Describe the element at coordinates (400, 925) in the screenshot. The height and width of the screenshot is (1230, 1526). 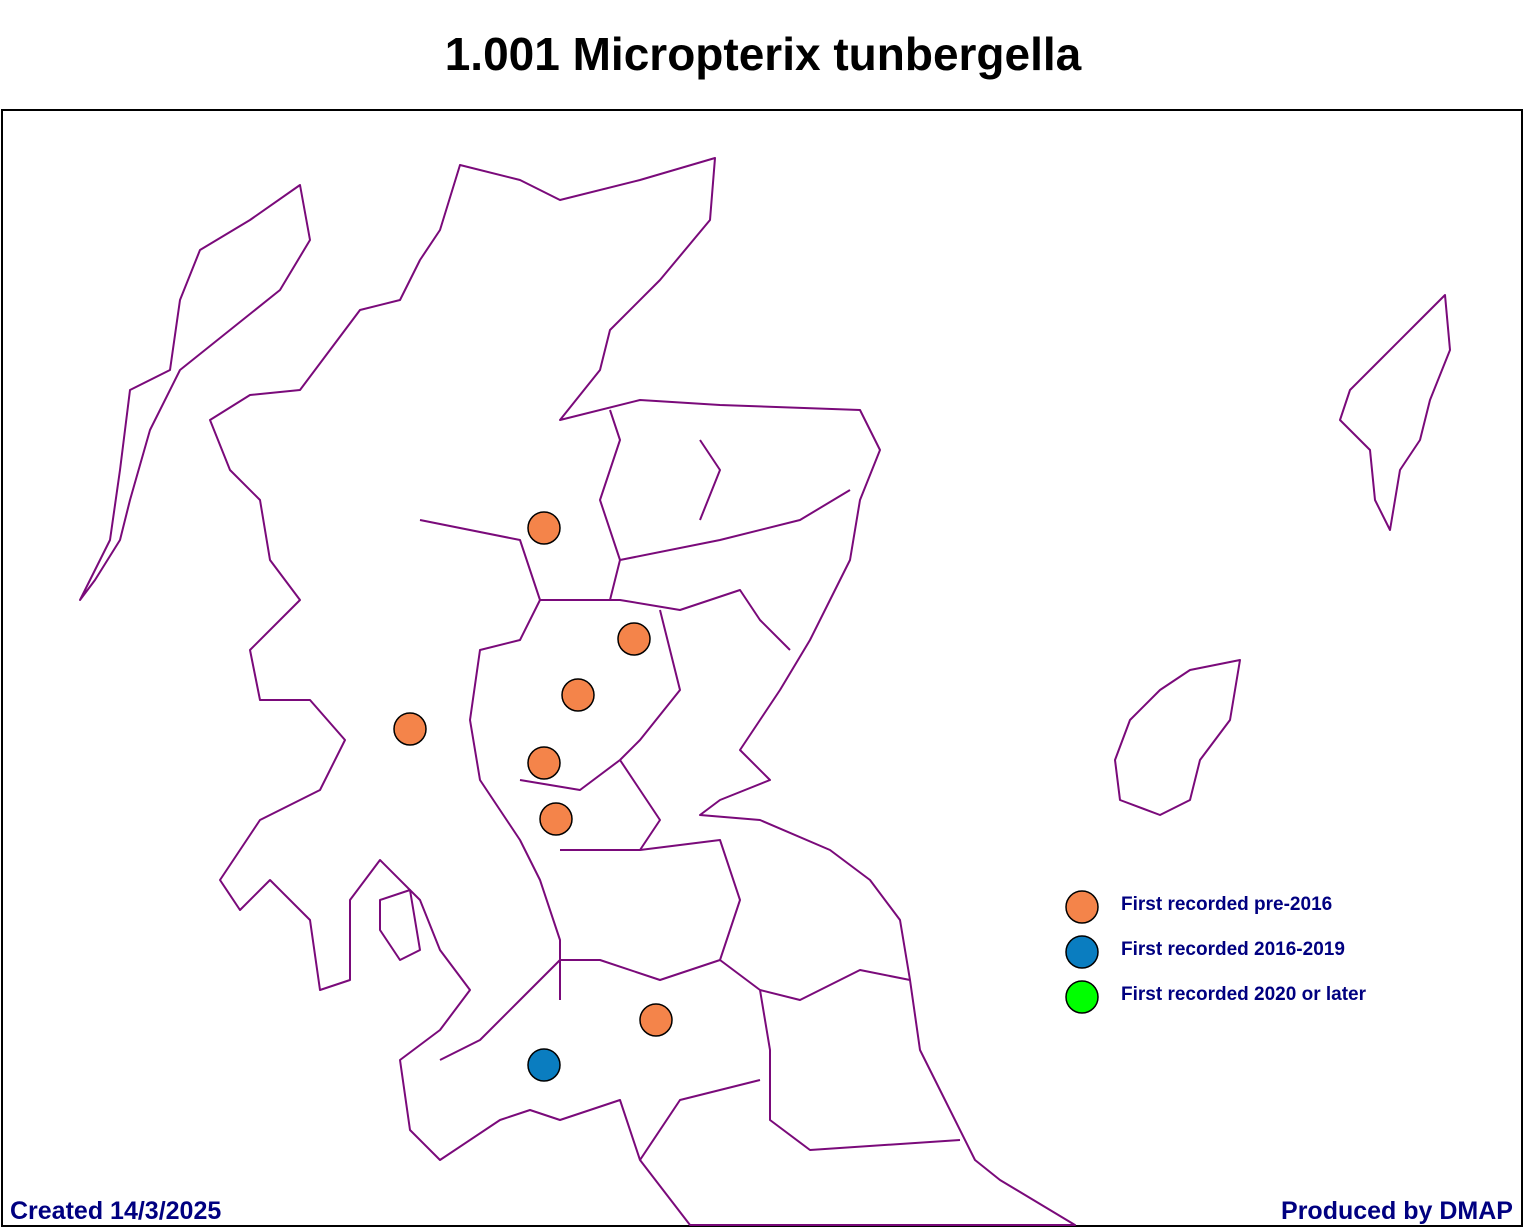
I see `arran` at that location.